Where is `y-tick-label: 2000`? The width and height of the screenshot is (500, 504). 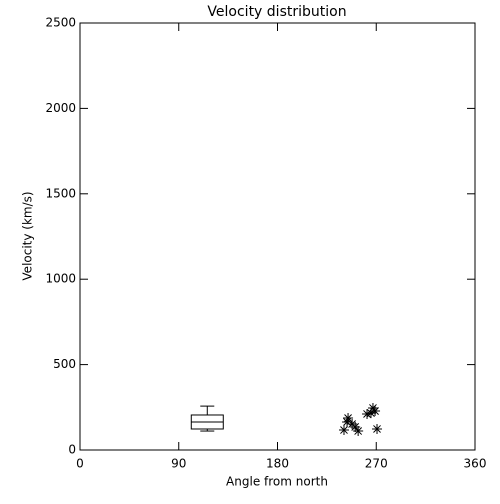
y-tick-label: 2000 is located at coordinates (60, 108).